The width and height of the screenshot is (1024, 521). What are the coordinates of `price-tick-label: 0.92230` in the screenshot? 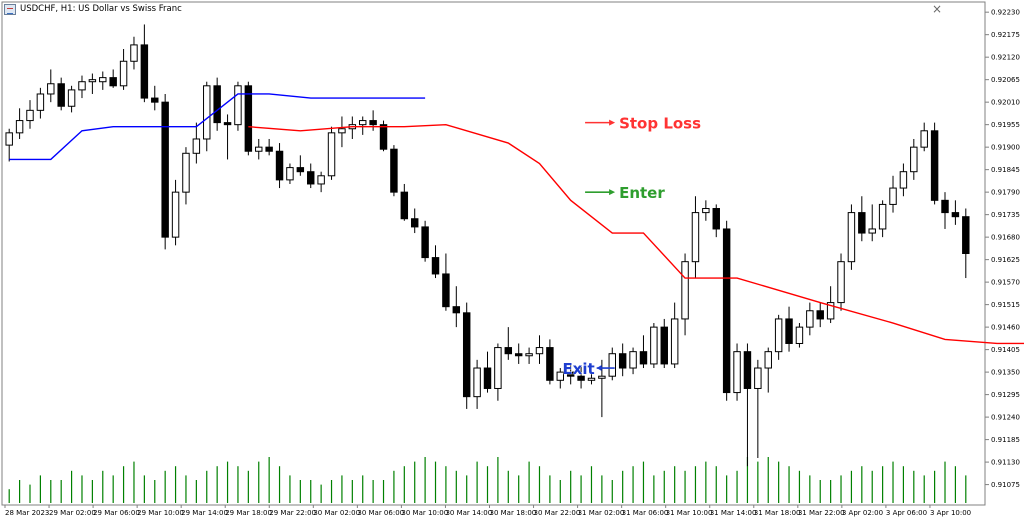 It's located at (1005, 13).